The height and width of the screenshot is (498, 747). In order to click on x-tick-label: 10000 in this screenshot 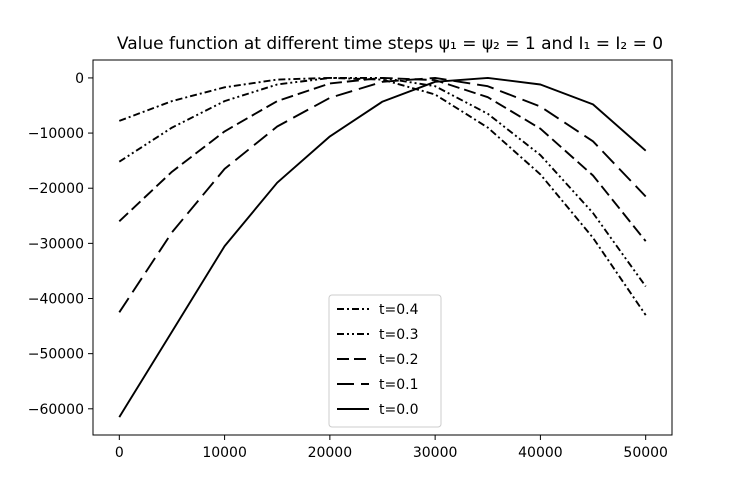, I will do `click(224, 453)`.